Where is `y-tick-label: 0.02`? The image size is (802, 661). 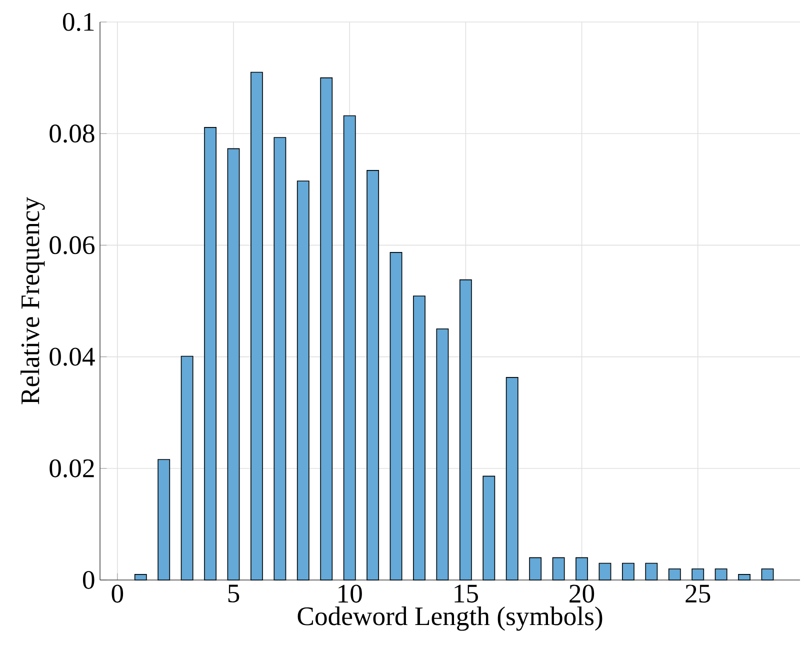 y-tick-label: 0.02 is located at coordinates (72, 468).